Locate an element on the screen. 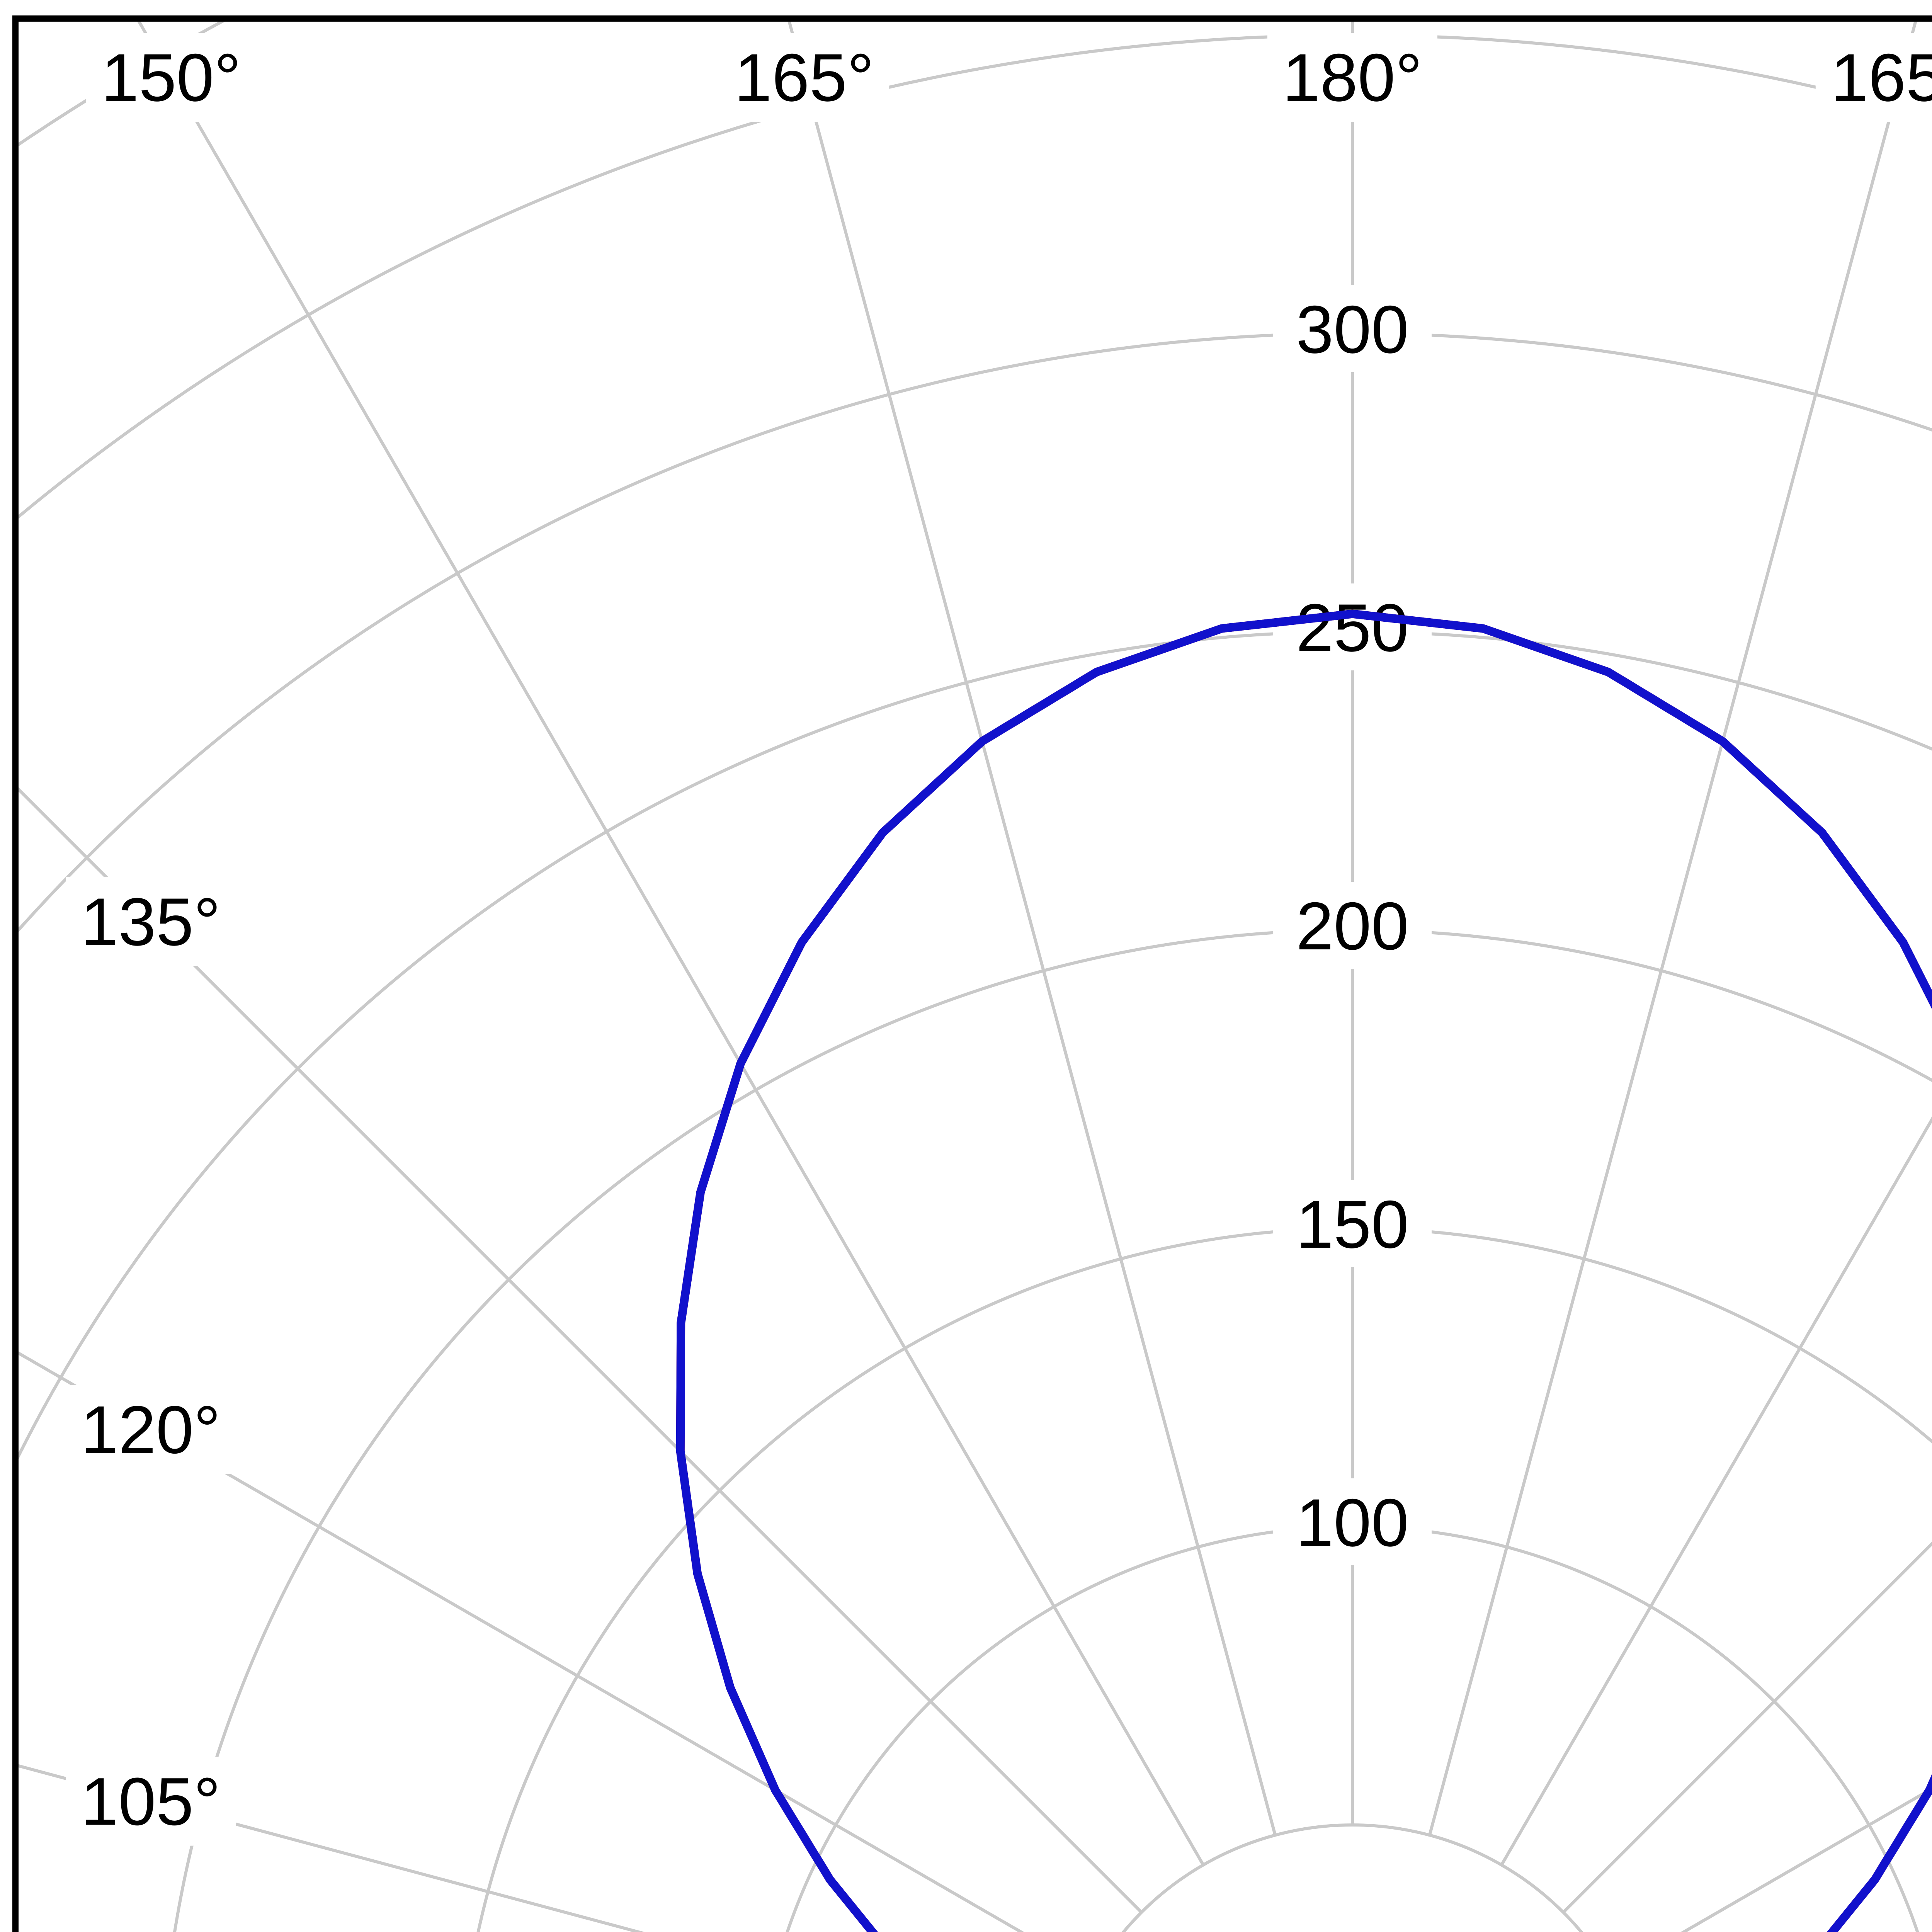  ring-label: 150 is located at coordinates (1353, 1225).